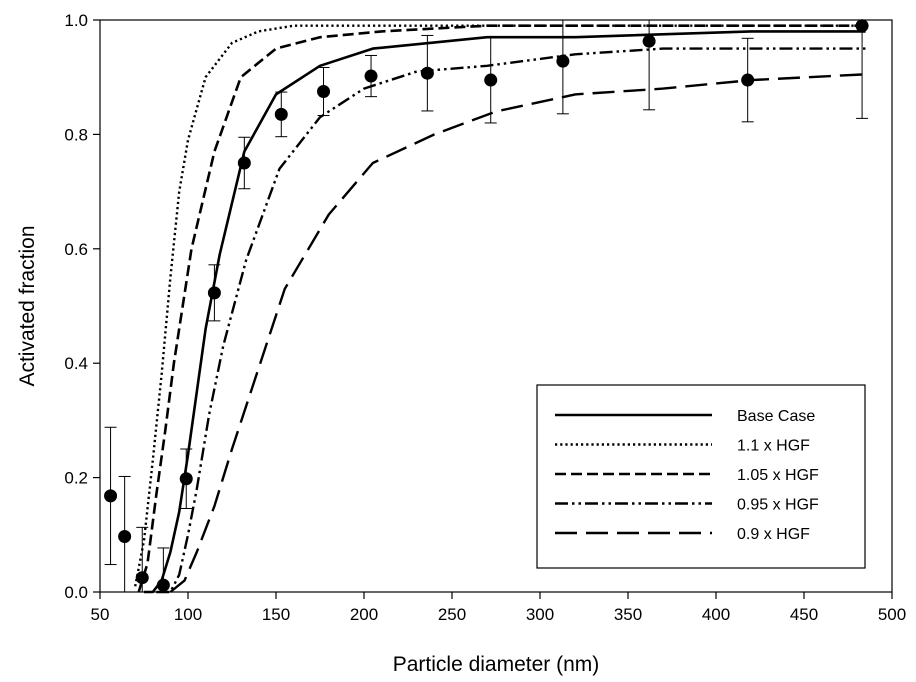  Describe the element at coordinates (778, 475) in the screenshot. I see `legend-label-2: 1.05 x HGF` at that location.